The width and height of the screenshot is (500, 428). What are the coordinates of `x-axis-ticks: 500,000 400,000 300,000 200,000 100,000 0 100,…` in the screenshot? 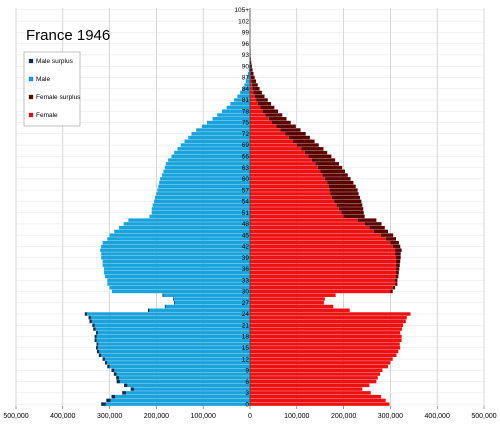 It's located at (250, 413).